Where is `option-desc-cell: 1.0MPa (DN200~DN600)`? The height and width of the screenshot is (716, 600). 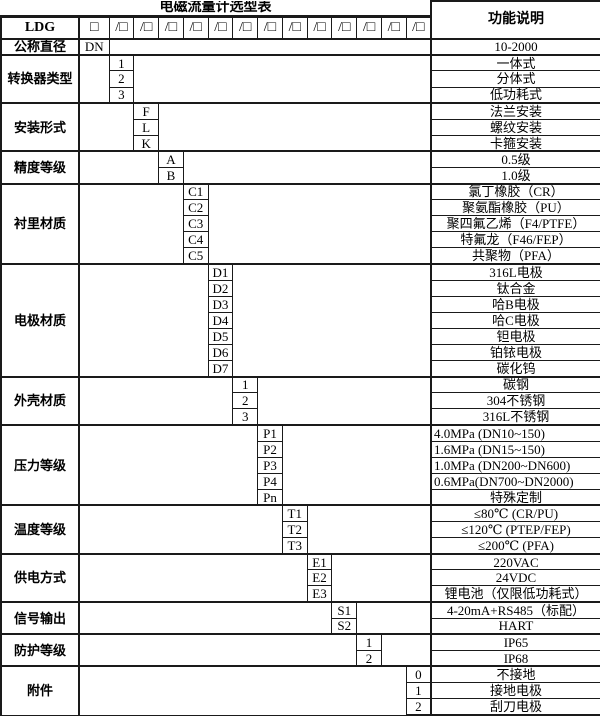 option-desc-cell: 1.0MPa (DN200~DN600) is located at coordinates (514, 465).